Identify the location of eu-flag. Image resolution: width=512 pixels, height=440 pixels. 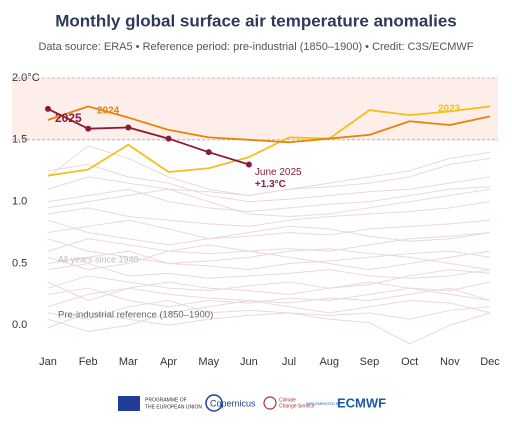
(129, 403).